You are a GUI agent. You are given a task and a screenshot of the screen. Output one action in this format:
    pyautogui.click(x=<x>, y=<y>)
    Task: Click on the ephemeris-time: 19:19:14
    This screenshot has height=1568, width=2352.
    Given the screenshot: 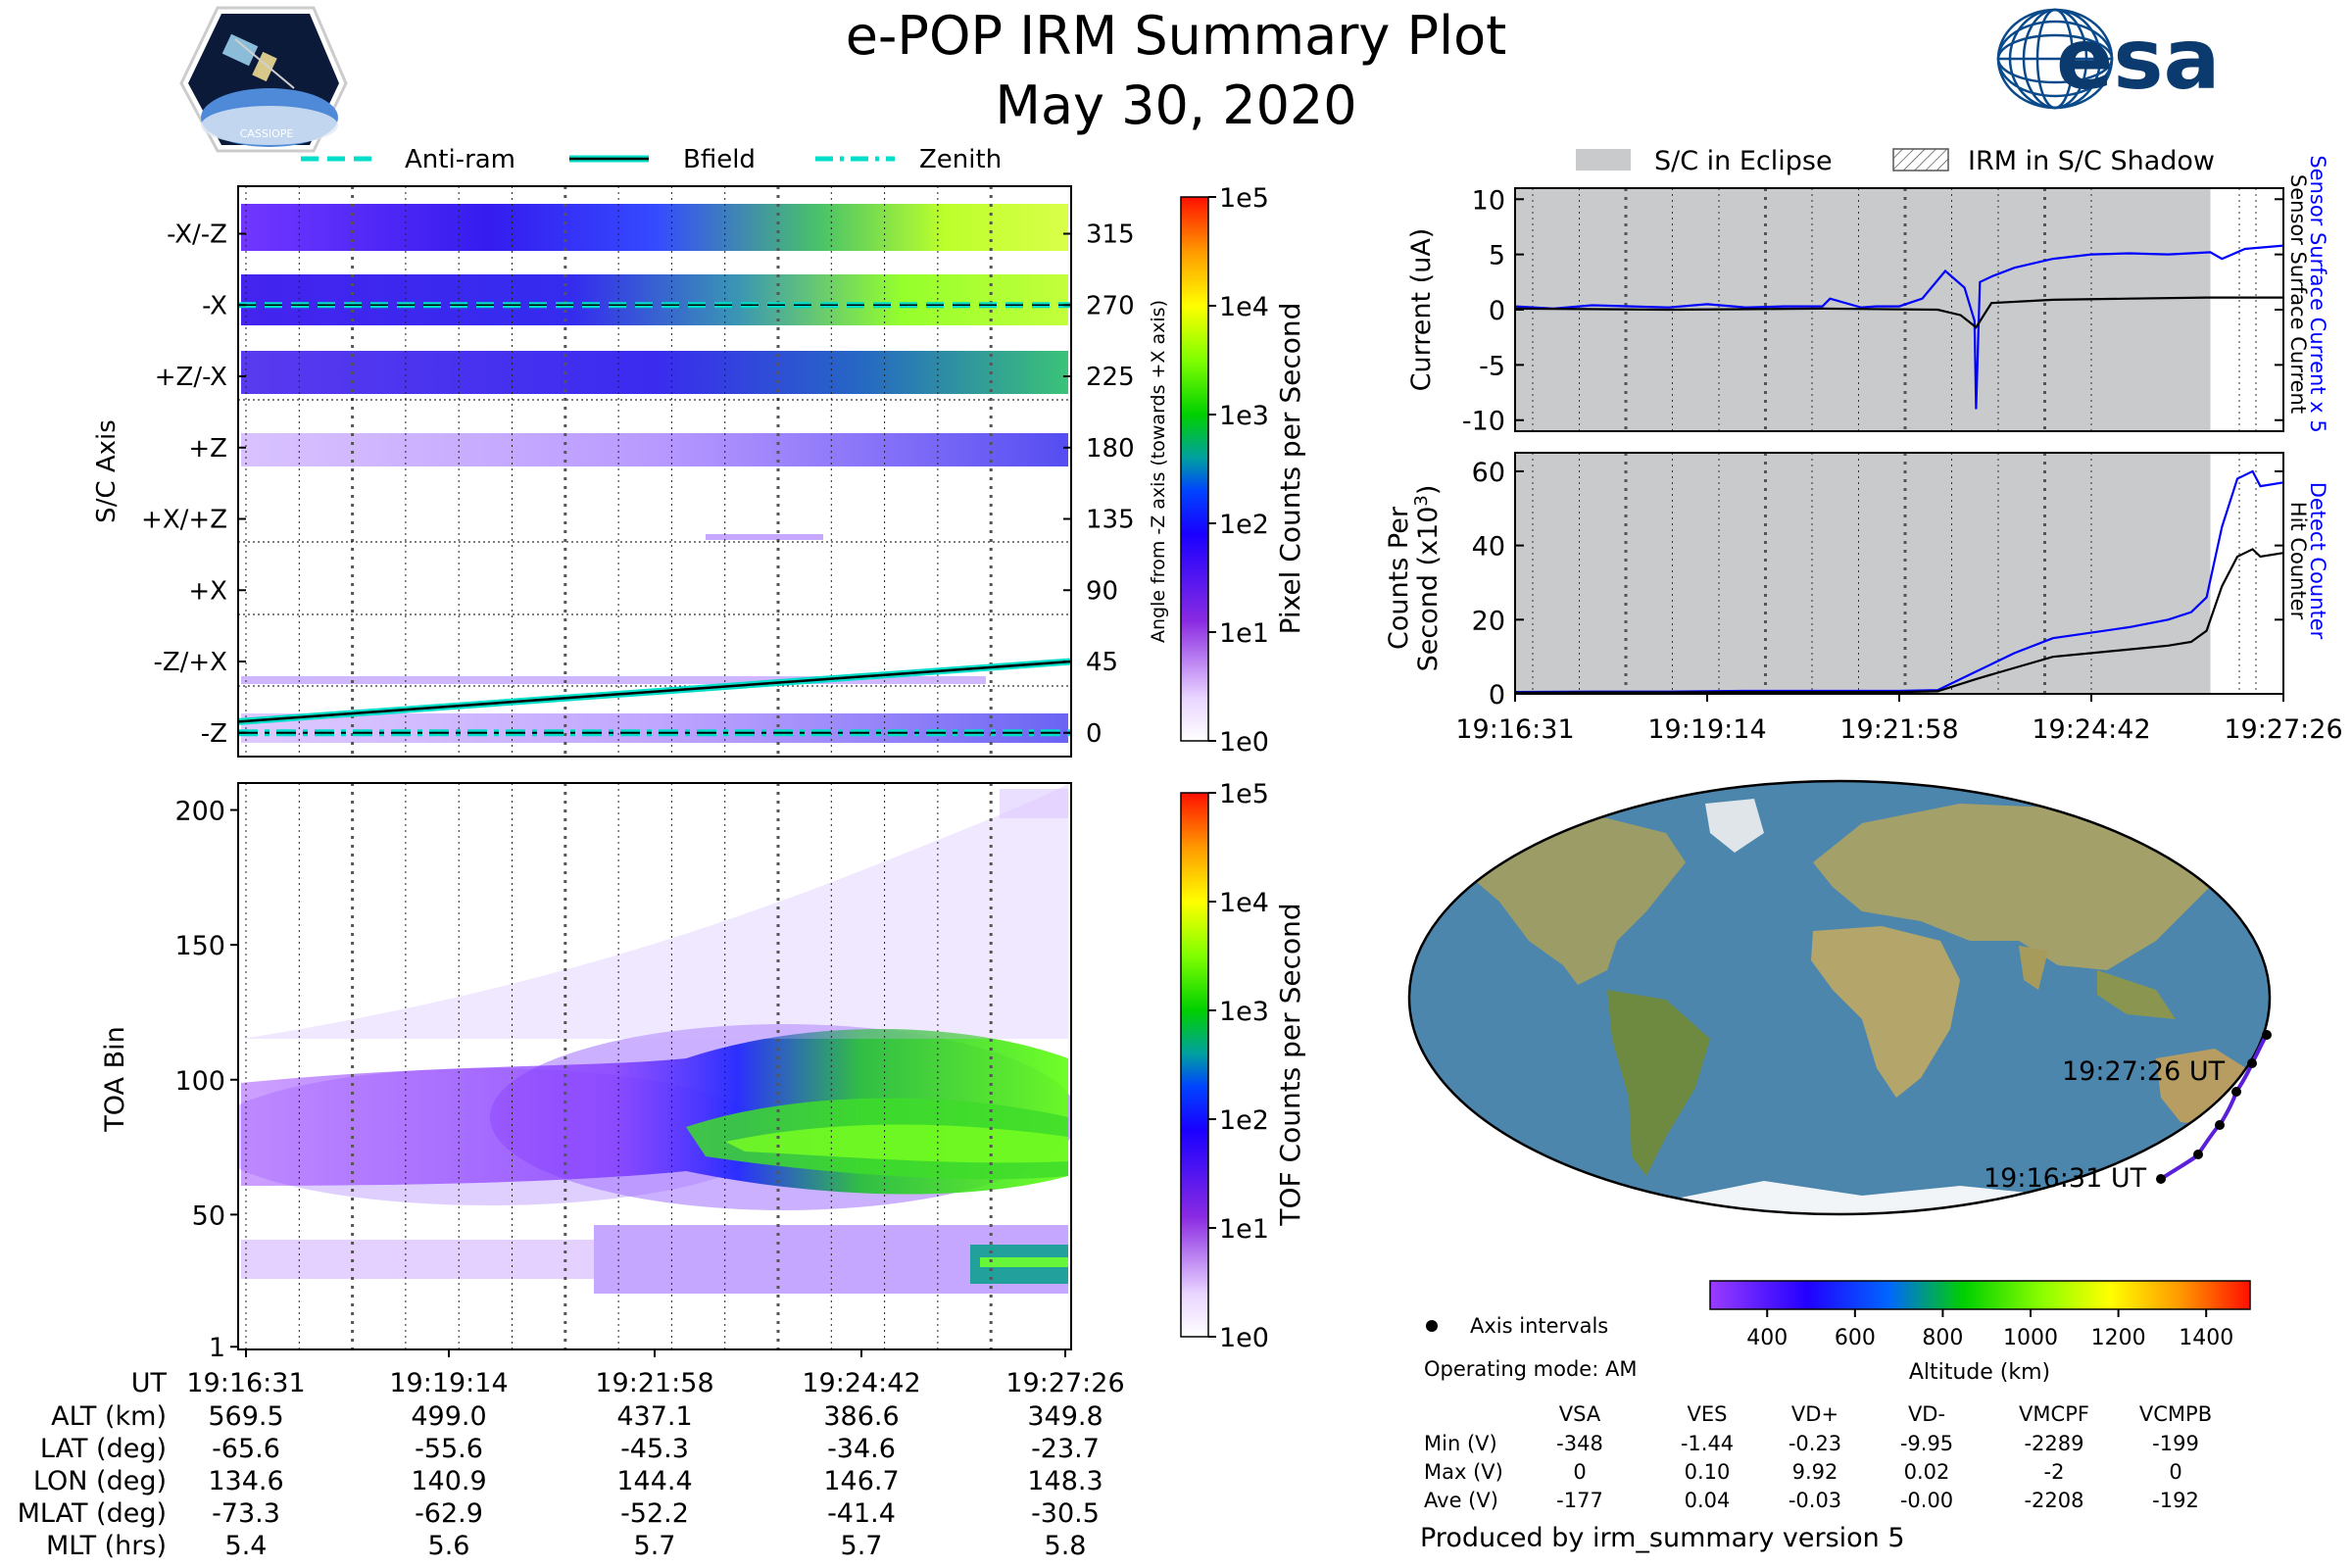 What is the action you would take?
    pyautogui.click(x=448, y=1383)
    